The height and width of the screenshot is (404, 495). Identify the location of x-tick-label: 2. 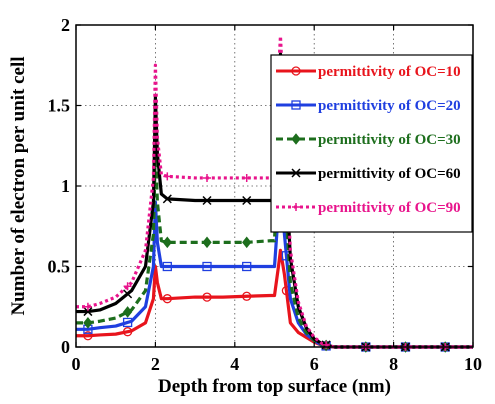
(155, 364).